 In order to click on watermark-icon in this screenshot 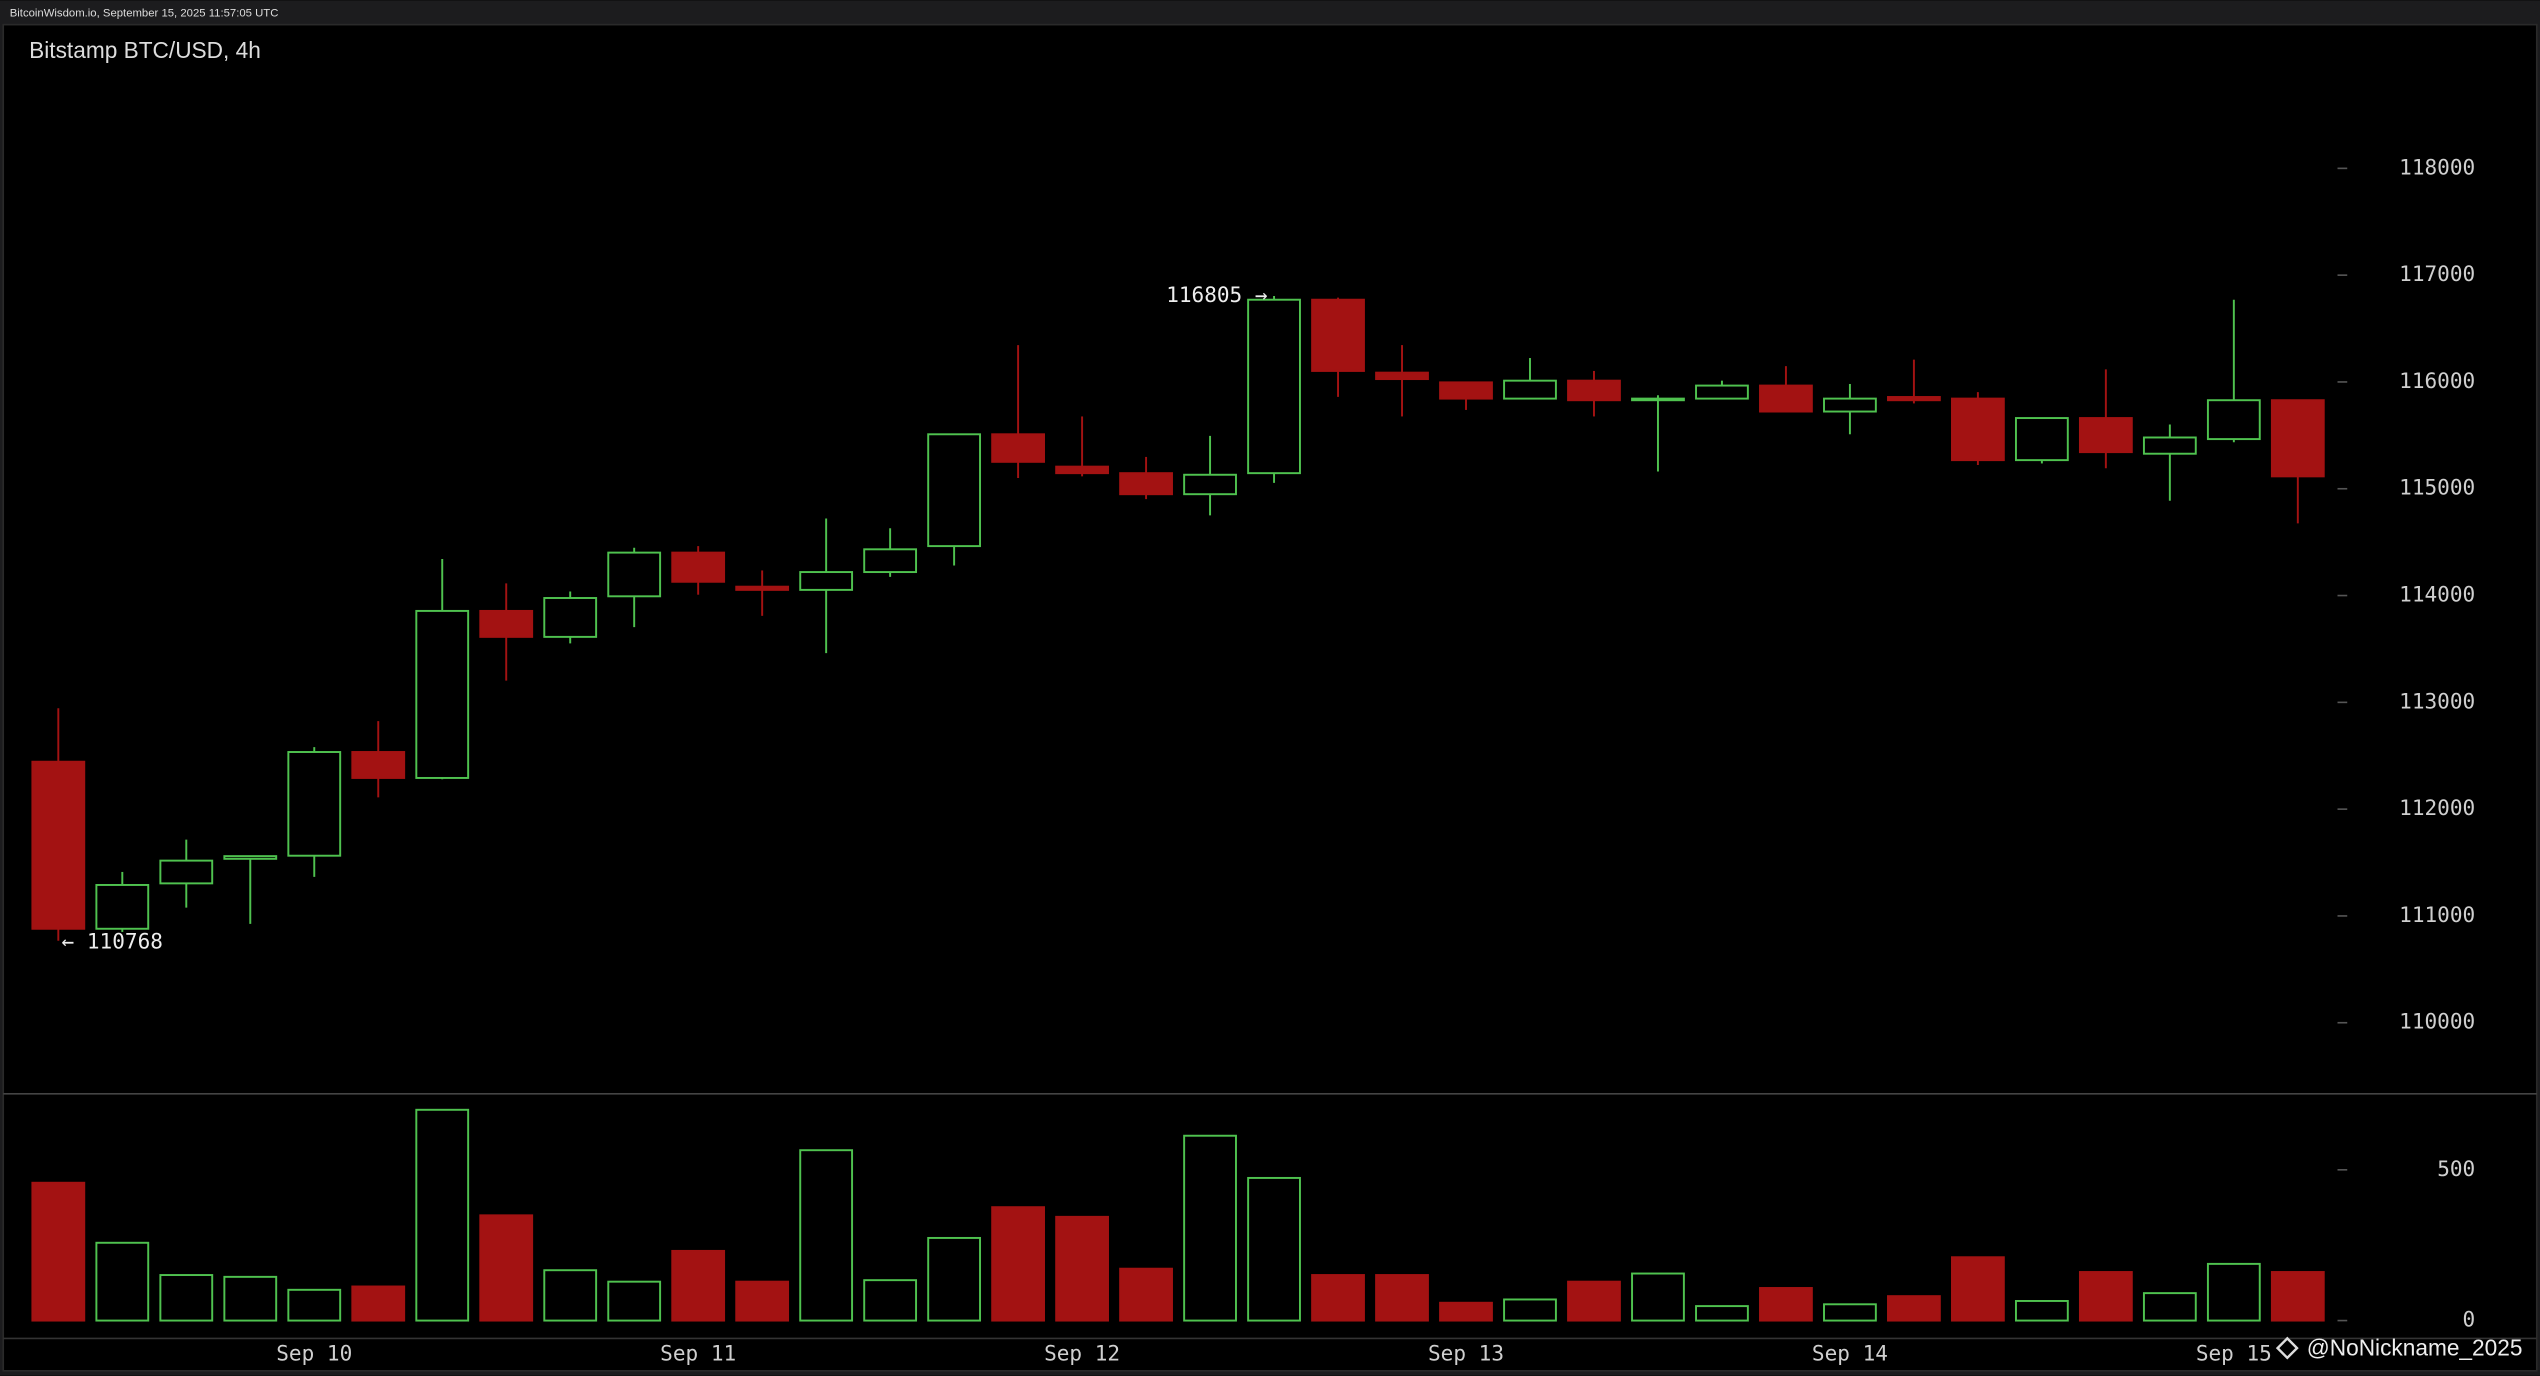, I will do `click(2287, 1348)`.